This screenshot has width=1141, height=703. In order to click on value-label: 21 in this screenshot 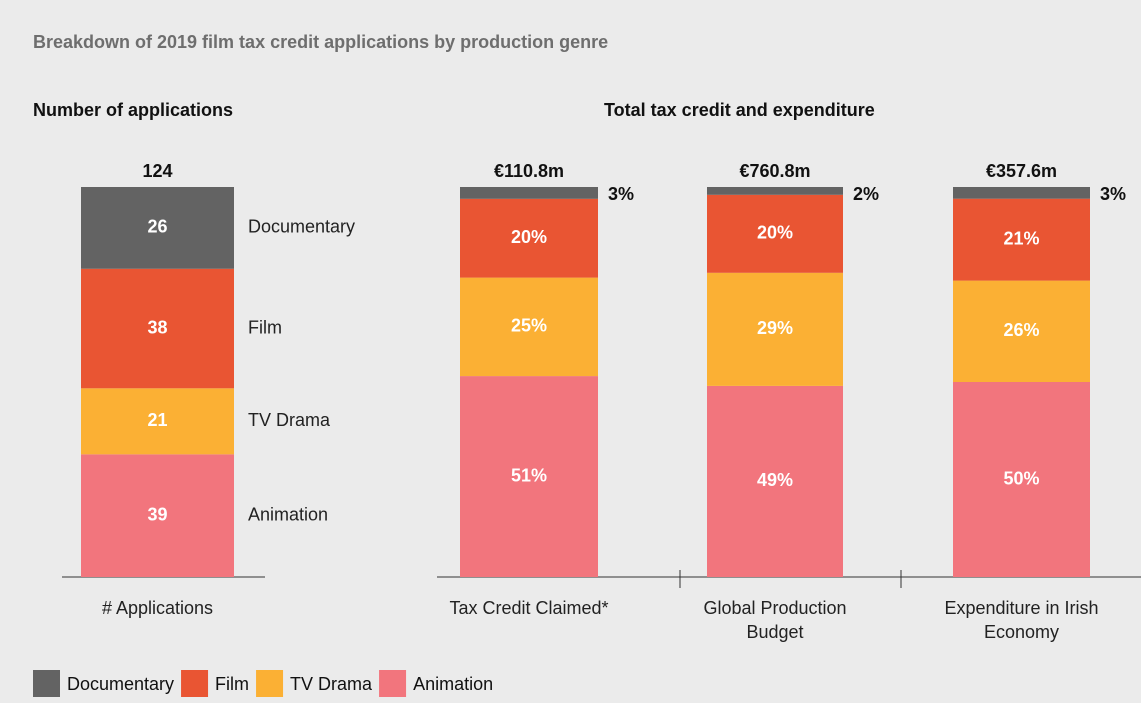, I will do `click(157, 420)`.